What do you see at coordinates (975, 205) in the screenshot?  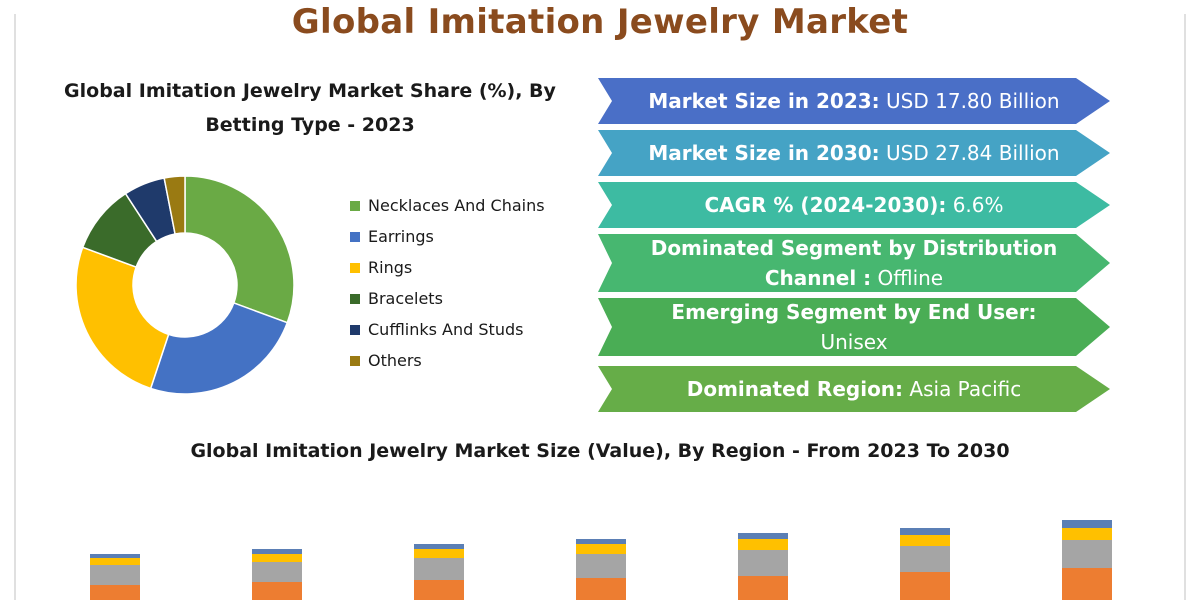 I see `highlight-value: 6.6%` at bounding box center [975, 205].